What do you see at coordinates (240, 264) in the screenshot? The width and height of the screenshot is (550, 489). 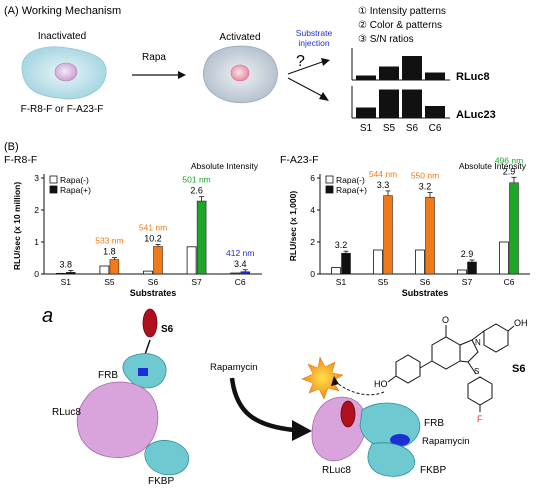 I see `ratio-label: 3.4` at bounding box center [240, 264].